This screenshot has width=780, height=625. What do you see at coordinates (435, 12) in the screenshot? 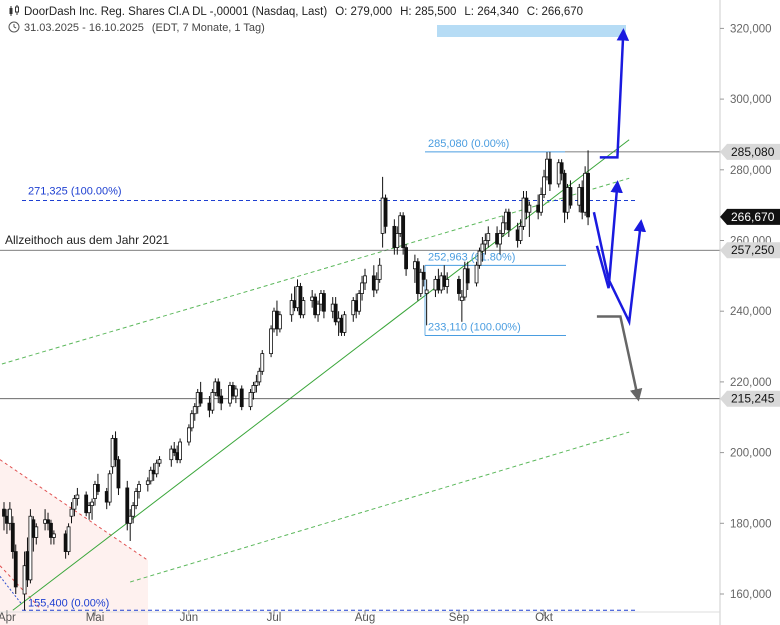
I see `high-value: 285,500` at bounding box center [435, 12].